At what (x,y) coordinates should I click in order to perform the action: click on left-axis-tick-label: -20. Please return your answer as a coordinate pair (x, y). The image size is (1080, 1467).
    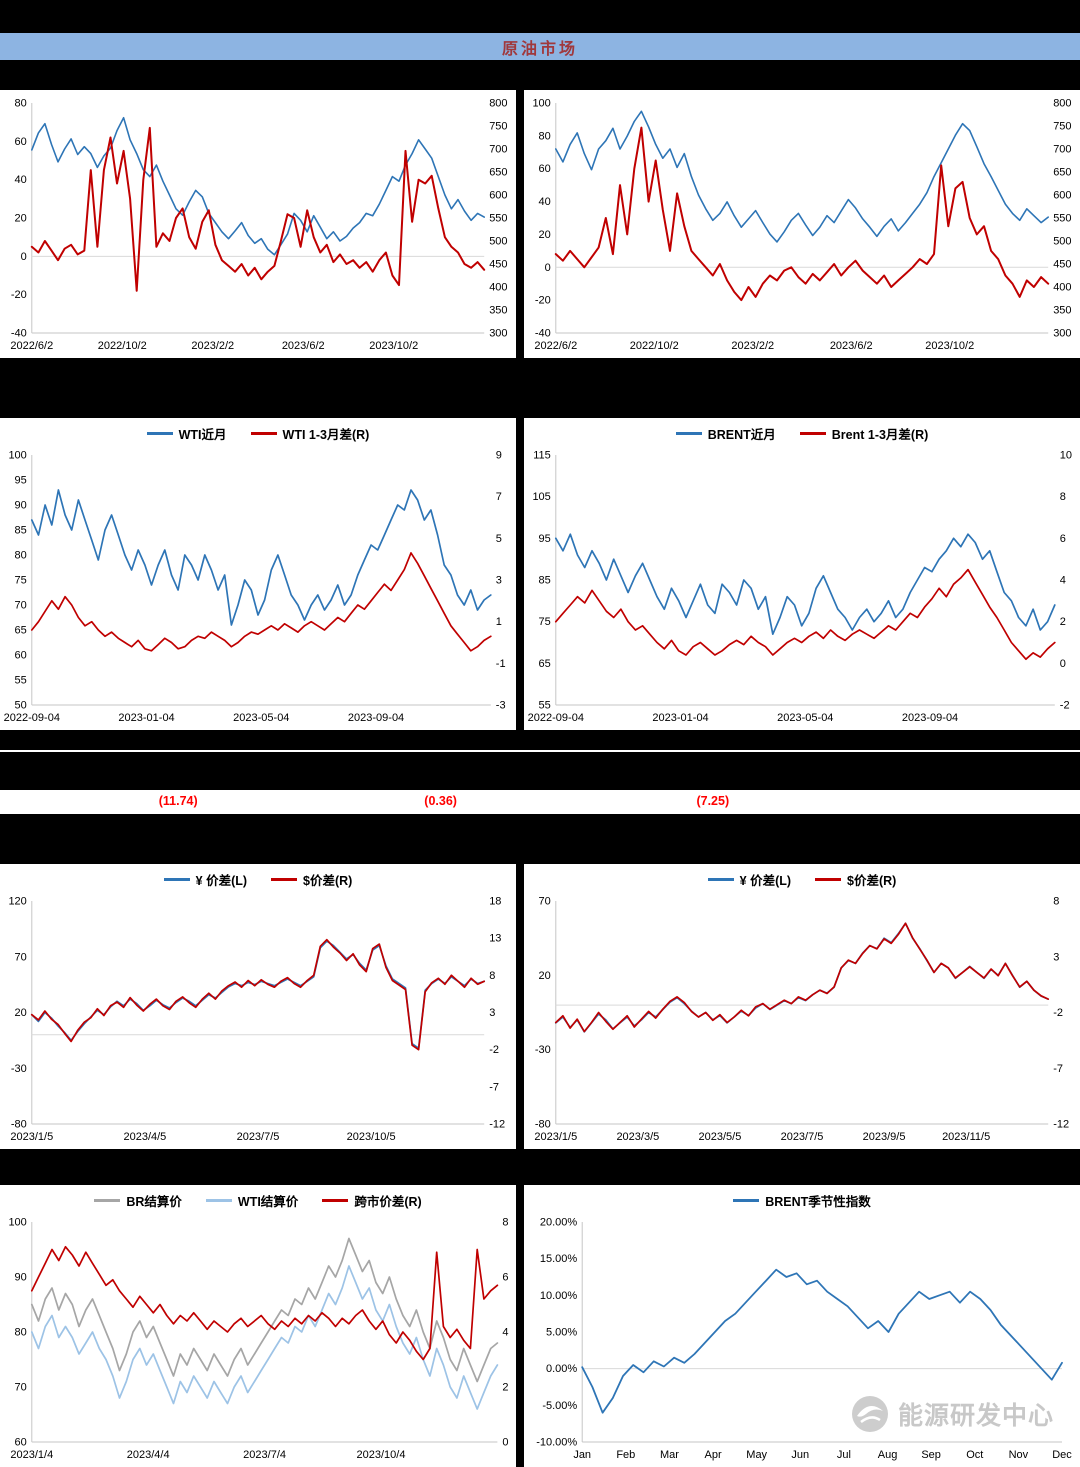
    Looking at the image, I should click on (19, 295).